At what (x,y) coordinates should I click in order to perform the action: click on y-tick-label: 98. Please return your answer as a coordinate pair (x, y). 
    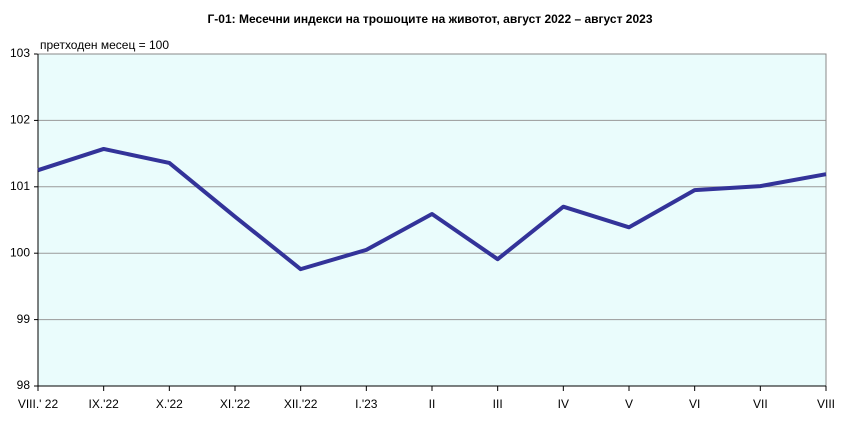
    Looking at the image, I should click on (24, 385).